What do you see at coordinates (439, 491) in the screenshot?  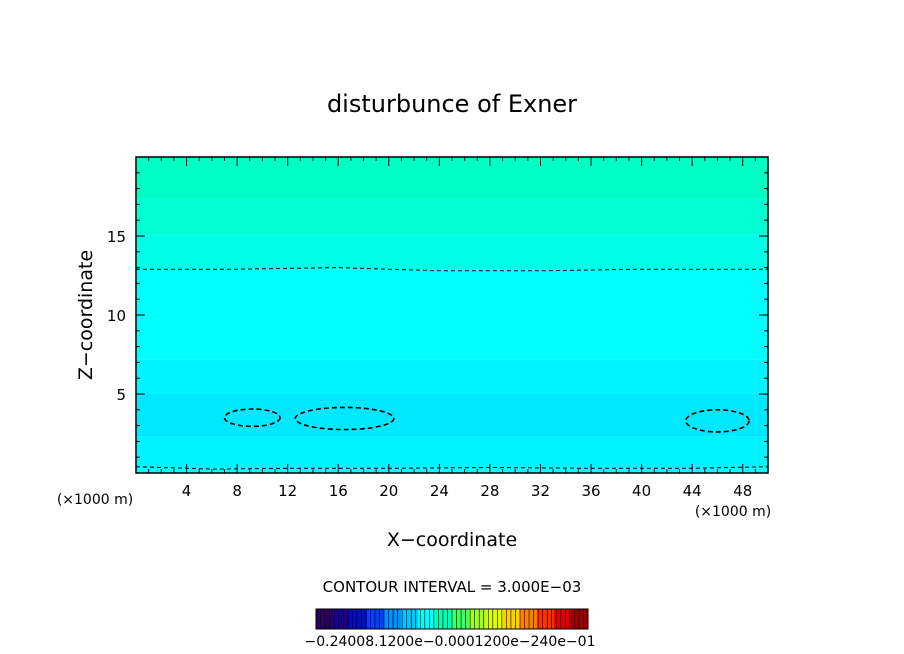 I see `x-tick-label: 24` at bounding box center [439, 491].